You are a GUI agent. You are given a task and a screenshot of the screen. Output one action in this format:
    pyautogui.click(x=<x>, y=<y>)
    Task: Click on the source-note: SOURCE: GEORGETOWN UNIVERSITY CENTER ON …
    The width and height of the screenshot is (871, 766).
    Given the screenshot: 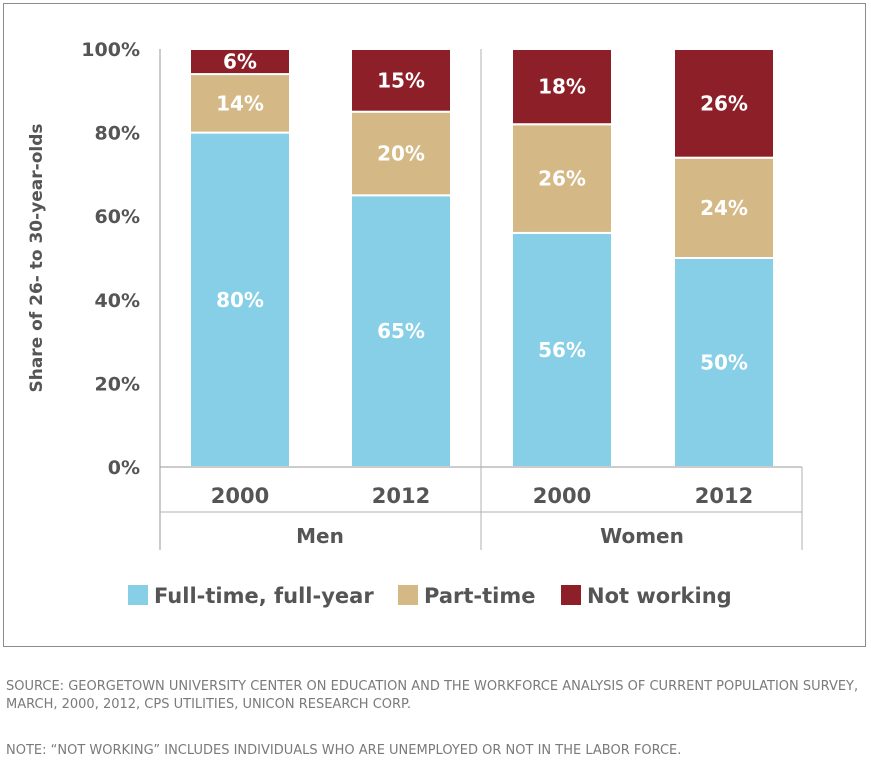 What is the action you would take?
    pyautogui.click(x=432, y=695)
    